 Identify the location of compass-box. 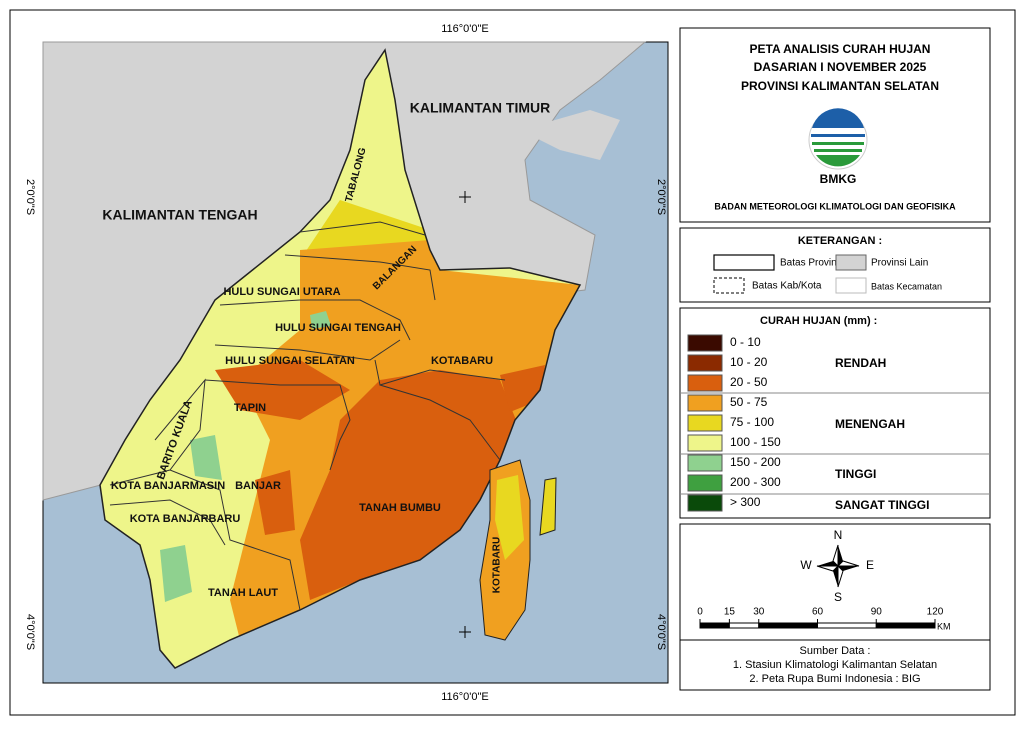
(835, 607).